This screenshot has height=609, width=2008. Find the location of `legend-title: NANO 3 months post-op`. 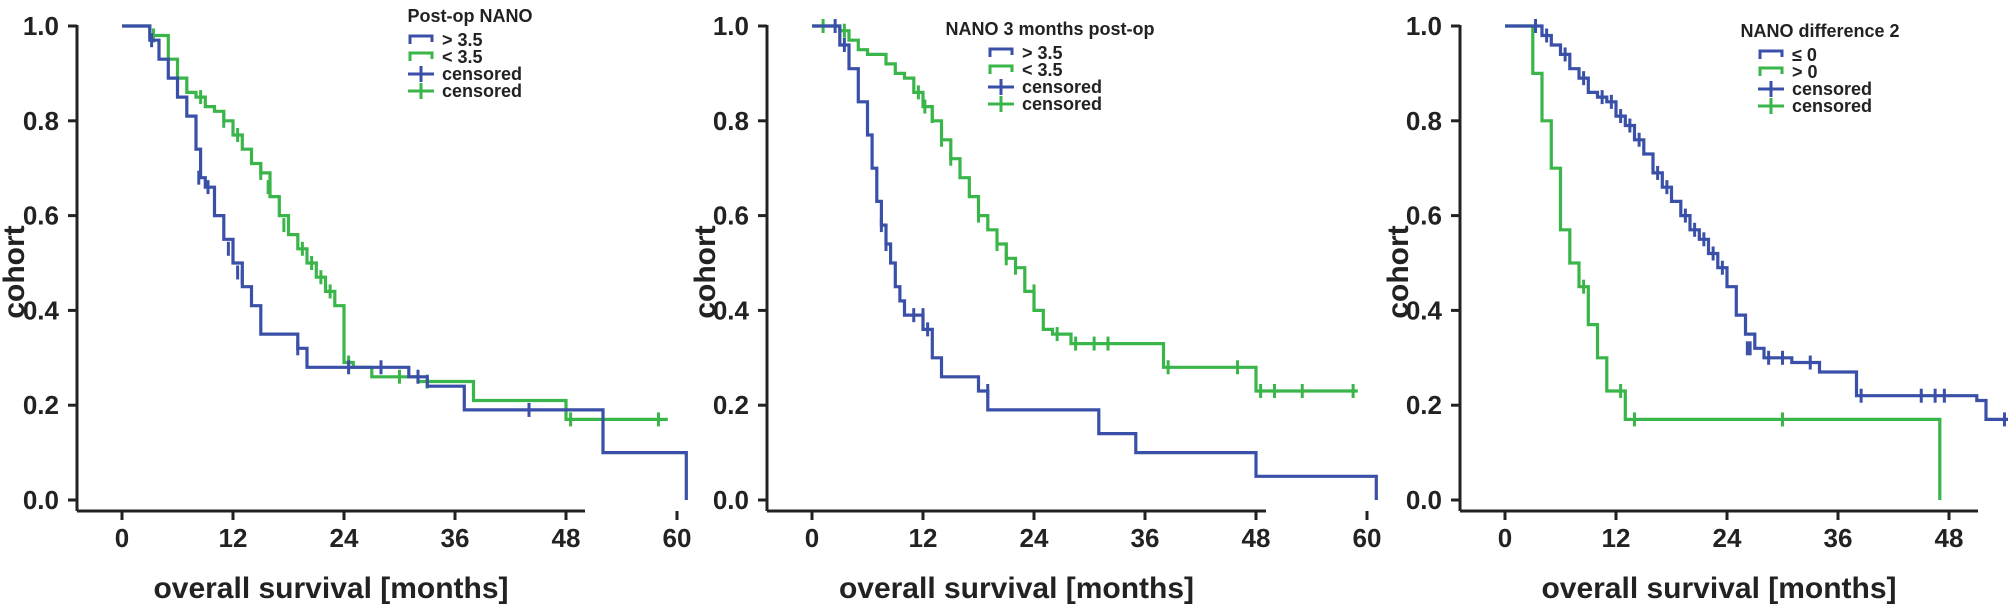

legend-title: NANO 3 months post-op is located at coordinates (1050, 29).